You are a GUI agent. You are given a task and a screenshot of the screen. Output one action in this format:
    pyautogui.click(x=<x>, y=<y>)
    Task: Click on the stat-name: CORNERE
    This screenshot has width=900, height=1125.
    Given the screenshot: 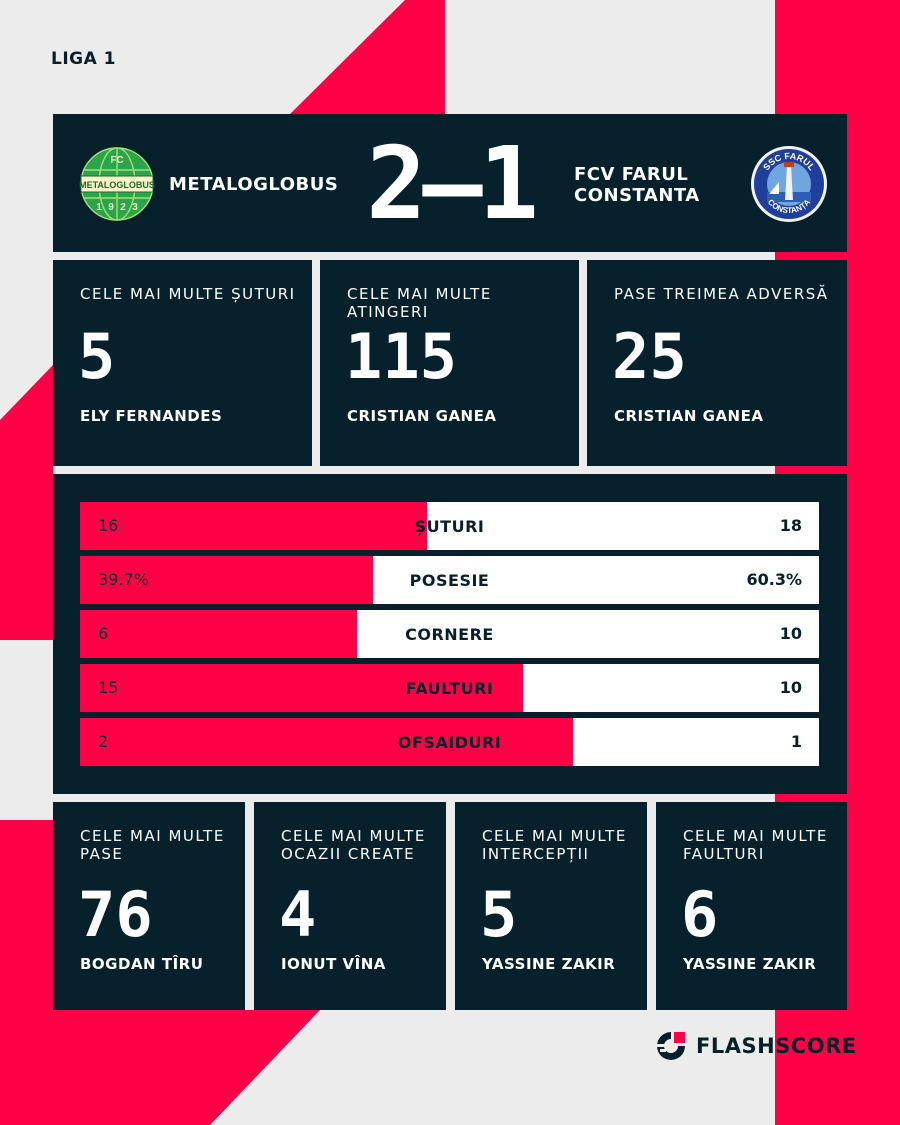 What is the action you would take?
    pyautogui.click(x=449, y=634)
    